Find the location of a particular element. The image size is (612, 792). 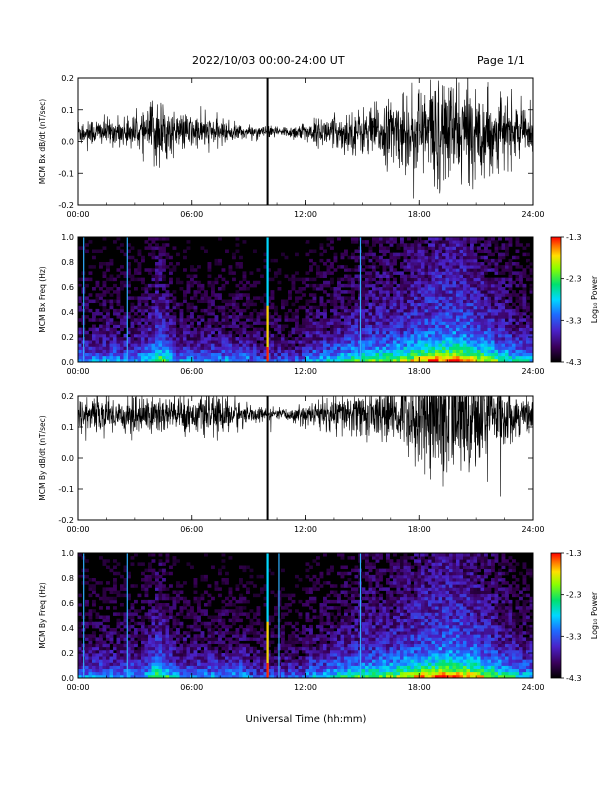

y-axis-label: MCM By dB/dt (nT/sec) is located at coordinates (42, 457).